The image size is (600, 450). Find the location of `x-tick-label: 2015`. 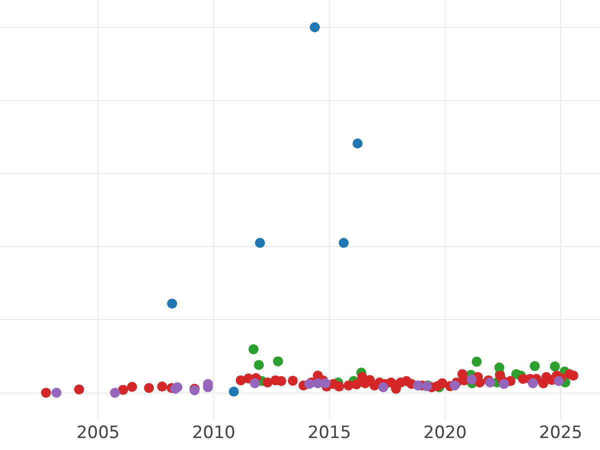

x-tick-label: 2015 is located at coordinates (330, 433).